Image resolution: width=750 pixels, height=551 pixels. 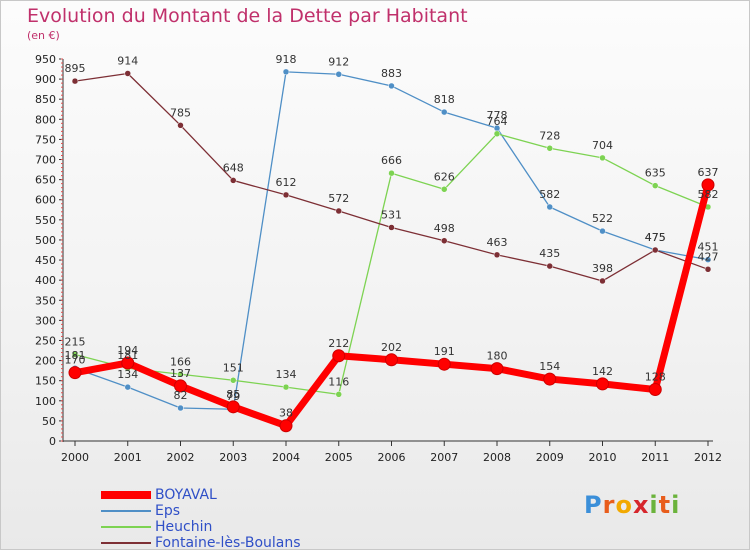 What do you see at coordinates (602, 371) in the screenshot?
I see `data-label: 142` at bounding box center [602, 371].